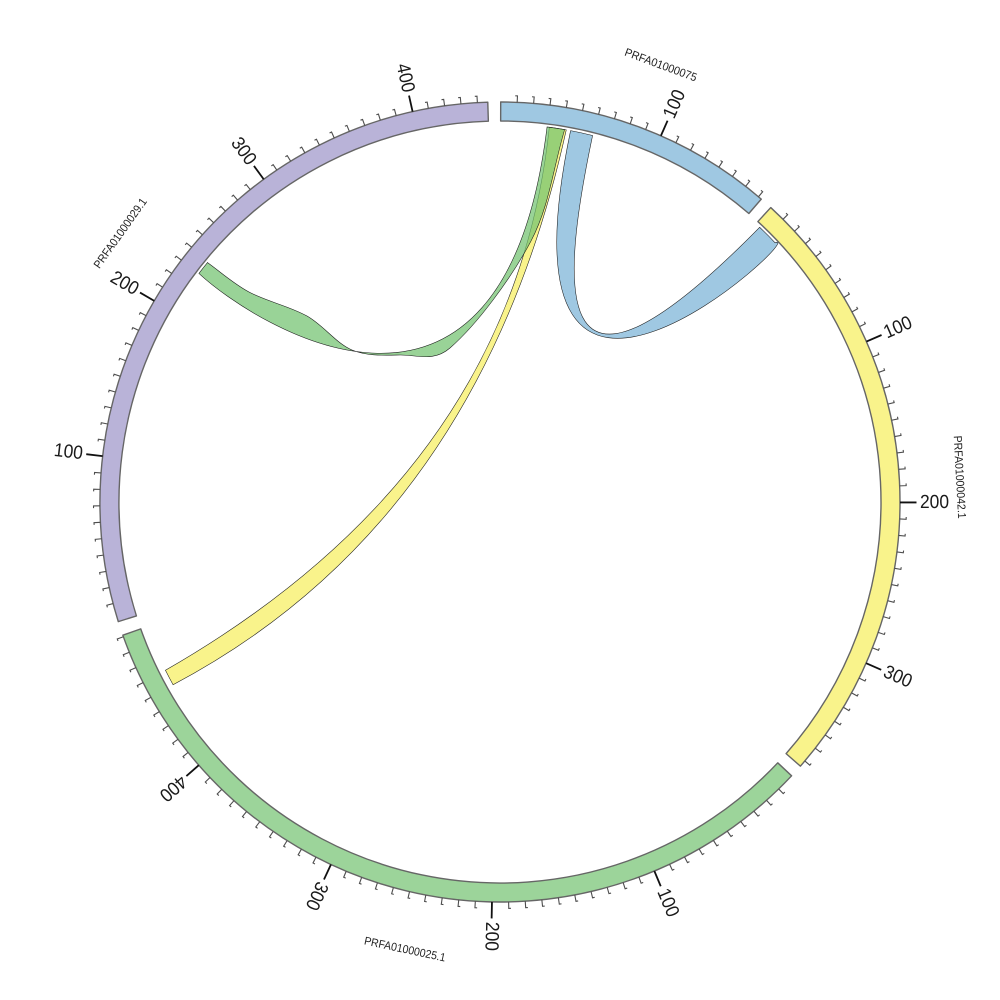 The image size is (1000, 1000). What do you see at coordinates (959, 477) in the screenshot?
I see `svg-text: PRFA01000042.1` at bounding box center [959, 477].